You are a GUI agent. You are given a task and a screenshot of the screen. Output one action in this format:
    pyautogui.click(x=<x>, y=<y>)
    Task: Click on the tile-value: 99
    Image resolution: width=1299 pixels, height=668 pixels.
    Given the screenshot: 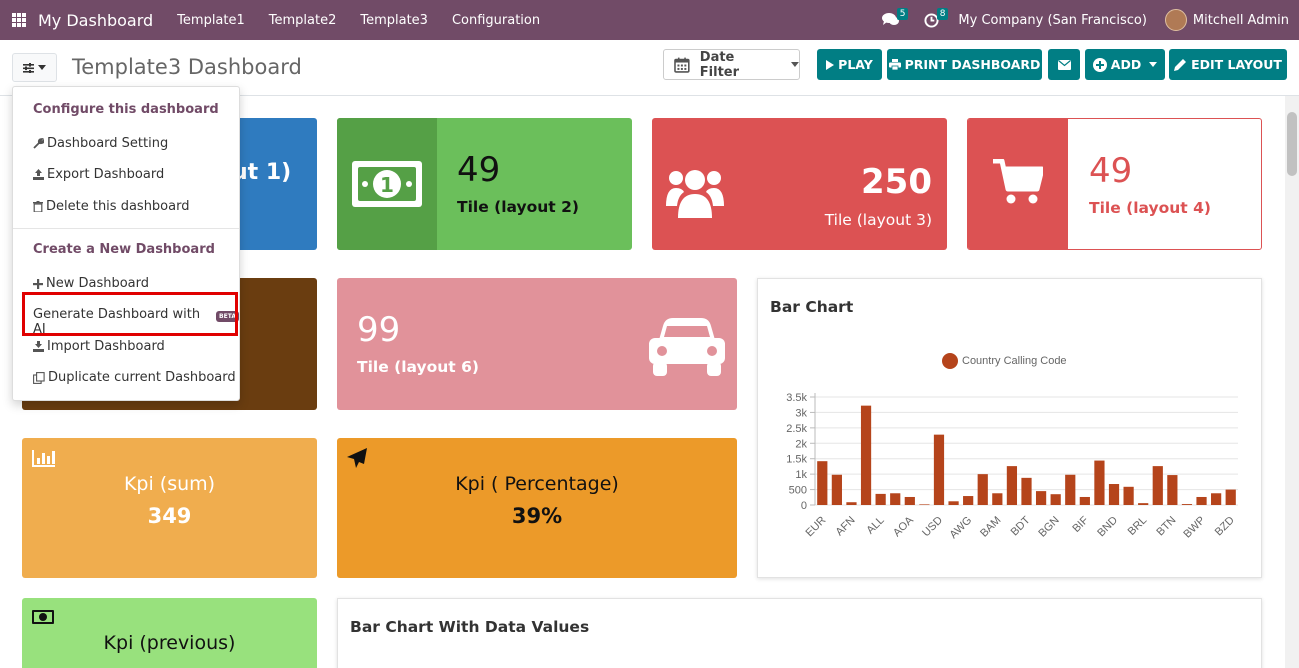 What is the action you would take?
    pyautogui.click(x=379, y=330)
    